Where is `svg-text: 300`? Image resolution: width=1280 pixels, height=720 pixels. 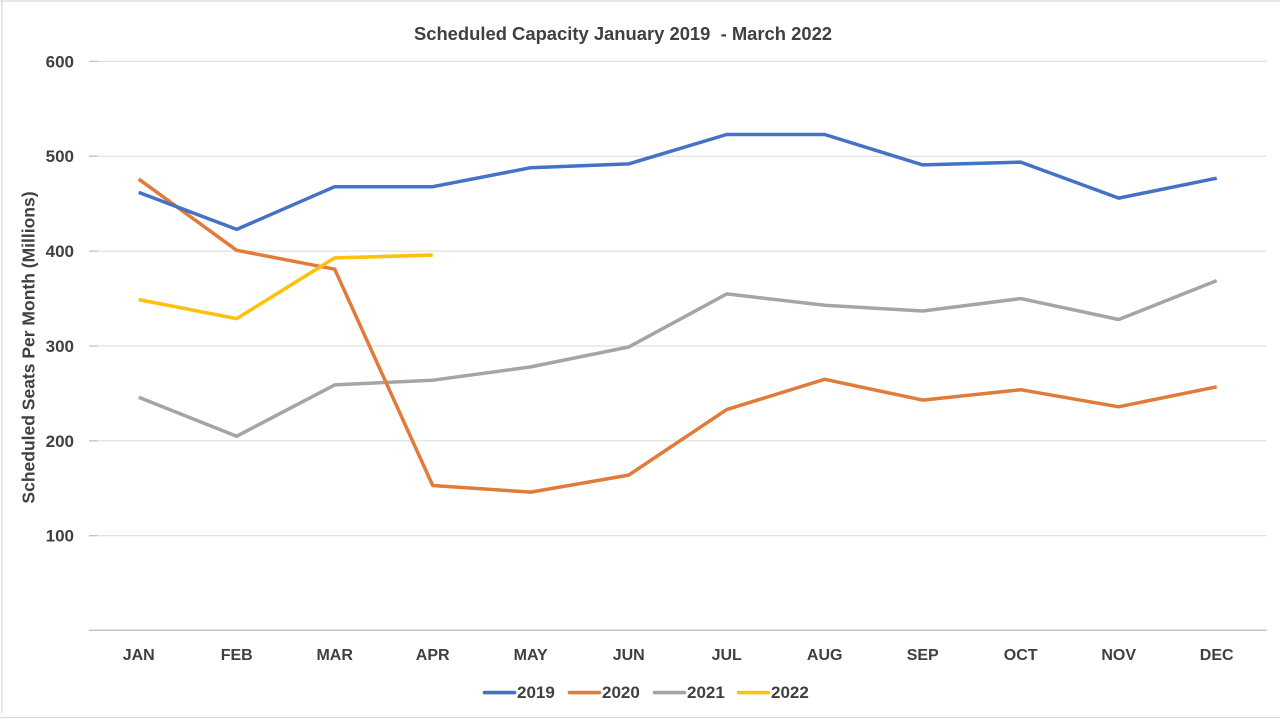 svg-text: 300 is located at coordinates (60, 346).